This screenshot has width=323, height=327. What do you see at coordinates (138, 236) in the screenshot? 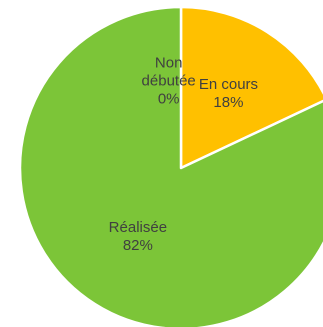
I see `data-label-r-alis-e: Réalisée 82%` at bounding box center [138, 236].